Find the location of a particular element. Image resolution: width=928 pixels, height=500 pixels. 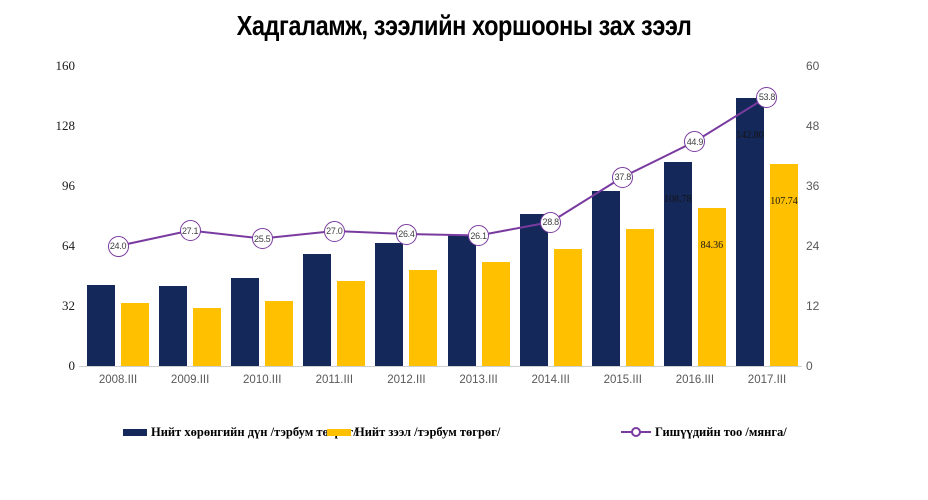

line-marker: 26.1 is located at coordinates (479, 235).